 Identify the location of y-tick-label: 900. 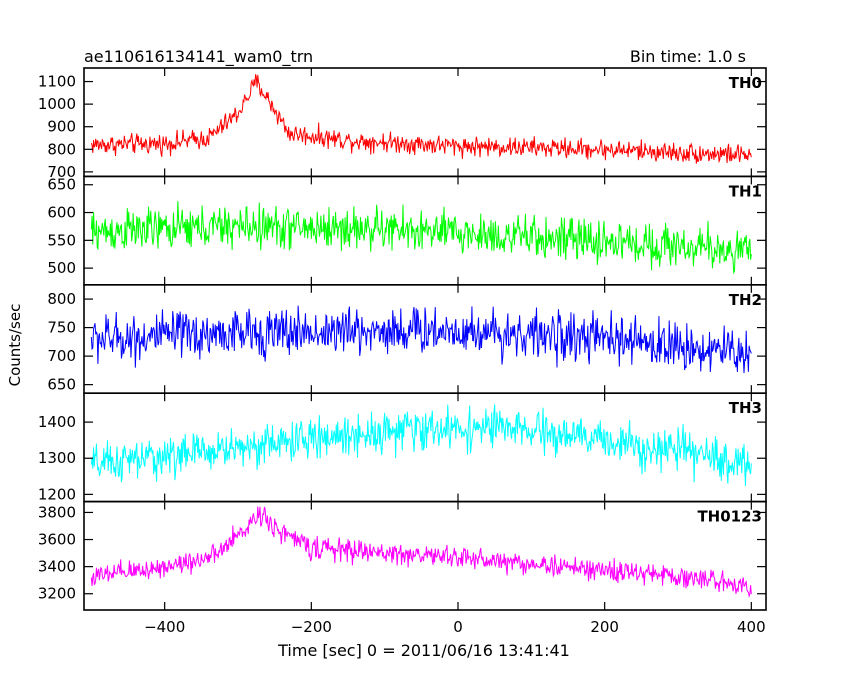
(61, 127).